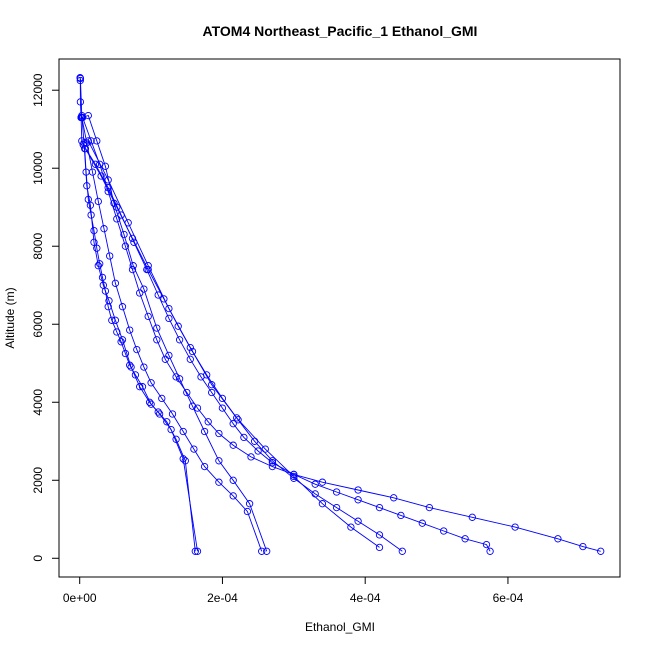 The width and height of the screenshot is (650, 650). I want to click on y-tick-label: 12000, so click(38, 90).